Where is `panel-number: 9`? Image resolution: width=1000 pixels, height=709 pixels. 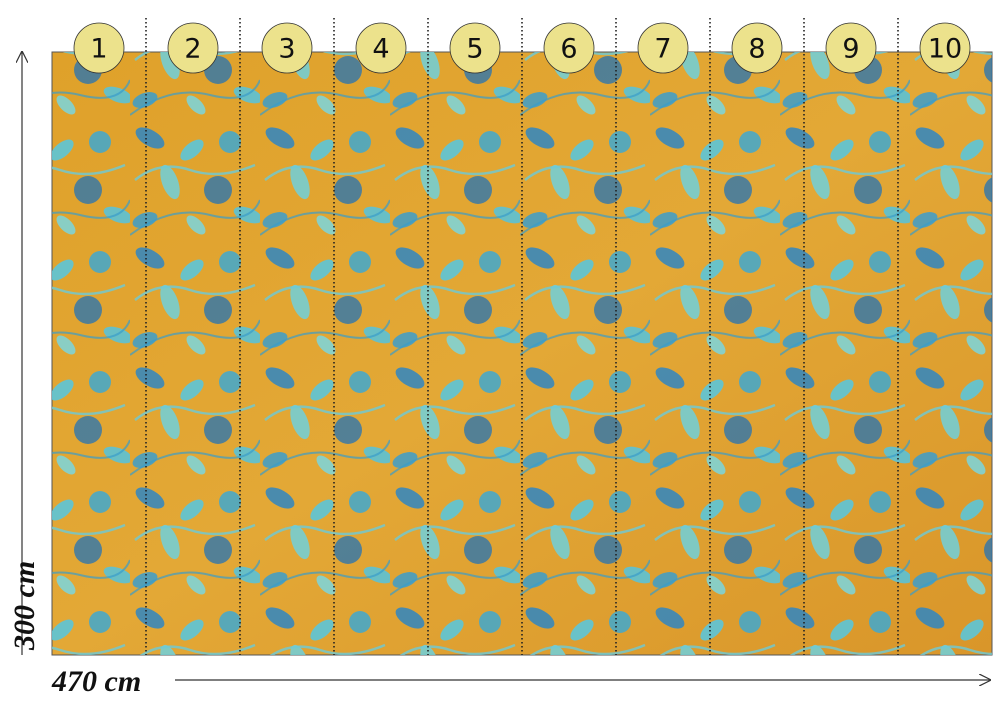
panel-number: 9 is located at coordinates (850, 49).